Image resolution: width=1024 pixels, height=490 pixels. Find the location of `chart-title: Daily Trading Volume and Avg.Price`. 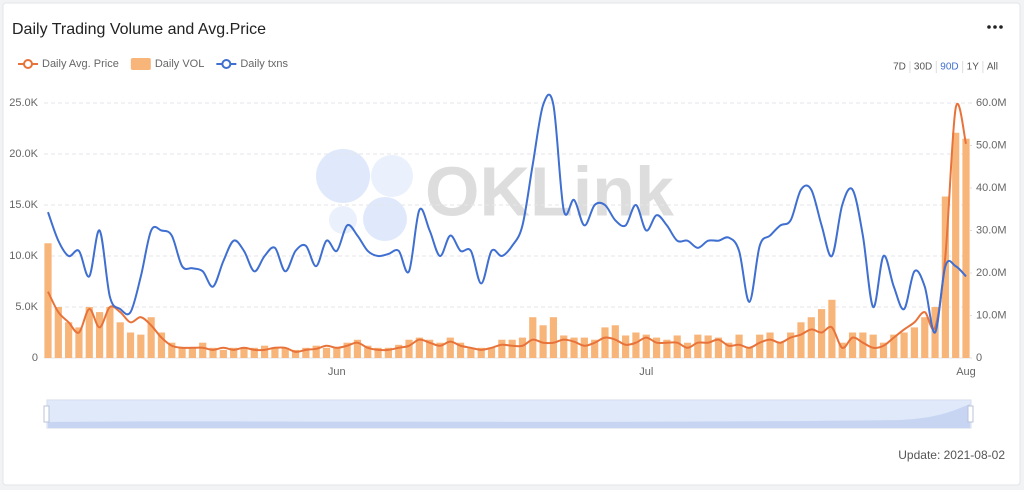

chart-title: Daily Trading Volume and Avg.Price is located at coordinates (139, 29).